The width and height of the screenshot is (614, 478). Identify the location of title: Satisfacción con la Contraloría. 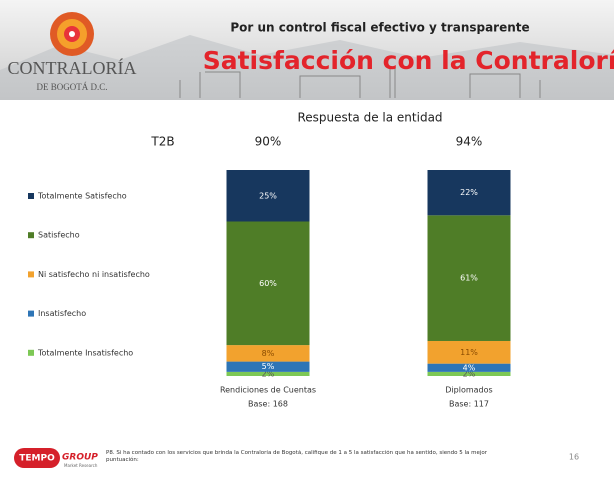
(408, 60).